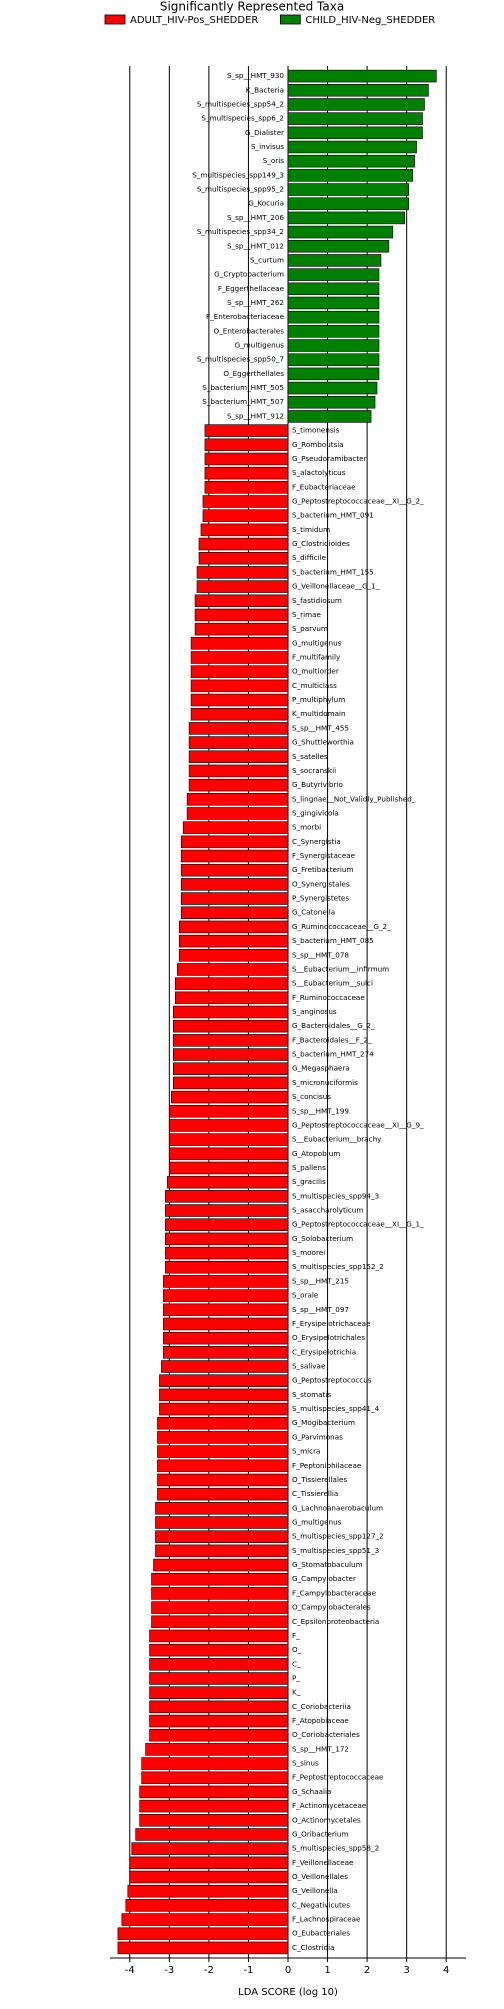 This screenshot has height=2009, width=504. I want to click on x-tick-label: 4, so click(446, 1970).